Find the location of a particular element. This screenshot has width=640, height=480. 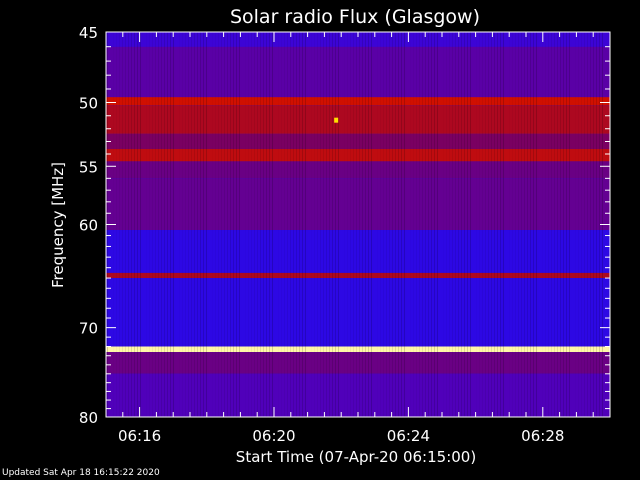

updated-timestamp: Updated Sat Apr 18 16:15:22 2020 is located at coordinates (81, 473).